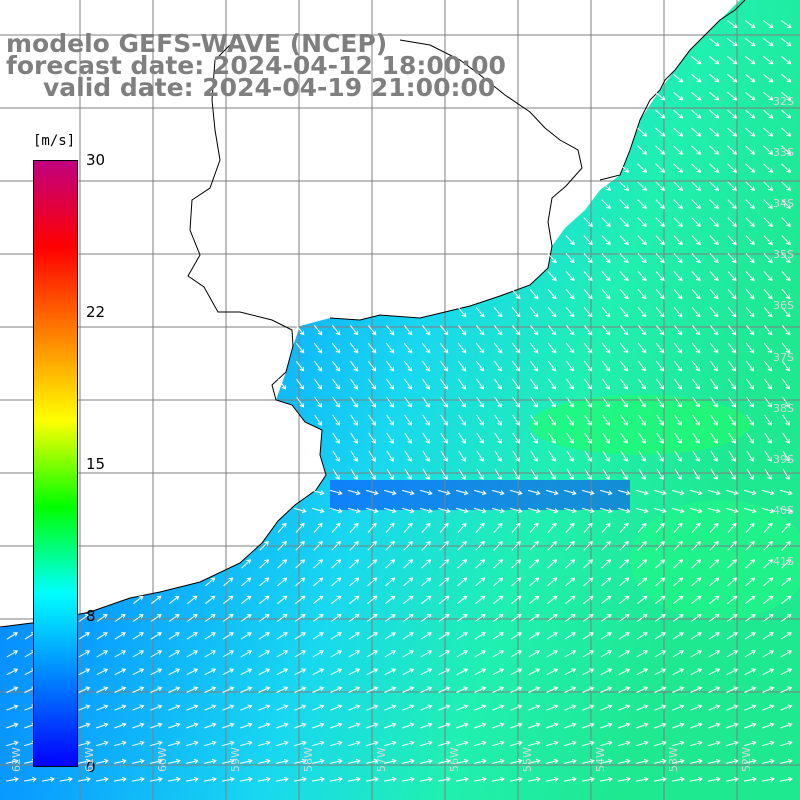  What do you see at coordinates (673, 759) in the screenshot?
I see `longitude-label: 53W` at bounding box center [673, 759].